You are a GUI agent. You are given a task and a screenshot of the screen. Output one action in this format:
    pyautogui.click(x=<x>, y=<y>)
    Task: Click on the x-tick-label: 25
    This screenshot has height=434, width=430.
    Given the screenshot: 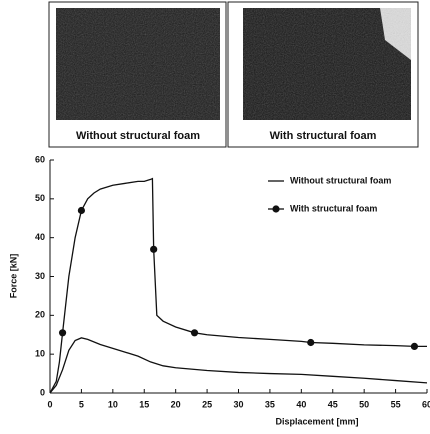 What is the action you would take?
    pyautogui.click(x=207, y=404)
    